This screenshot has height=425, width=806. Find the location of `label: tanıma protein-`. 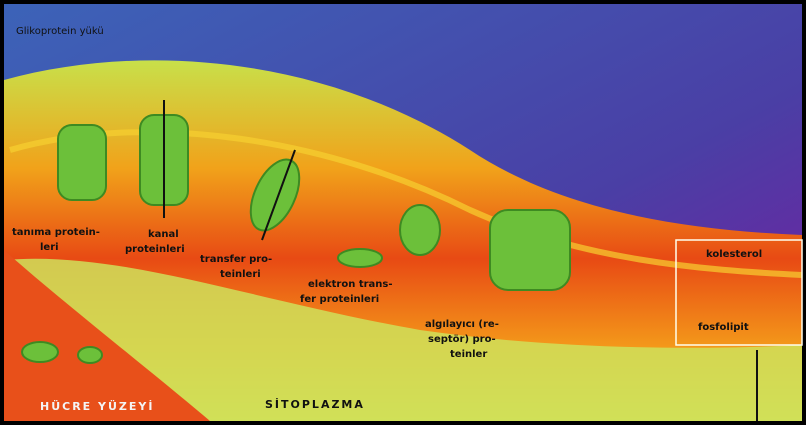

label: tanıma protein- is located at coordinates (56, 232).